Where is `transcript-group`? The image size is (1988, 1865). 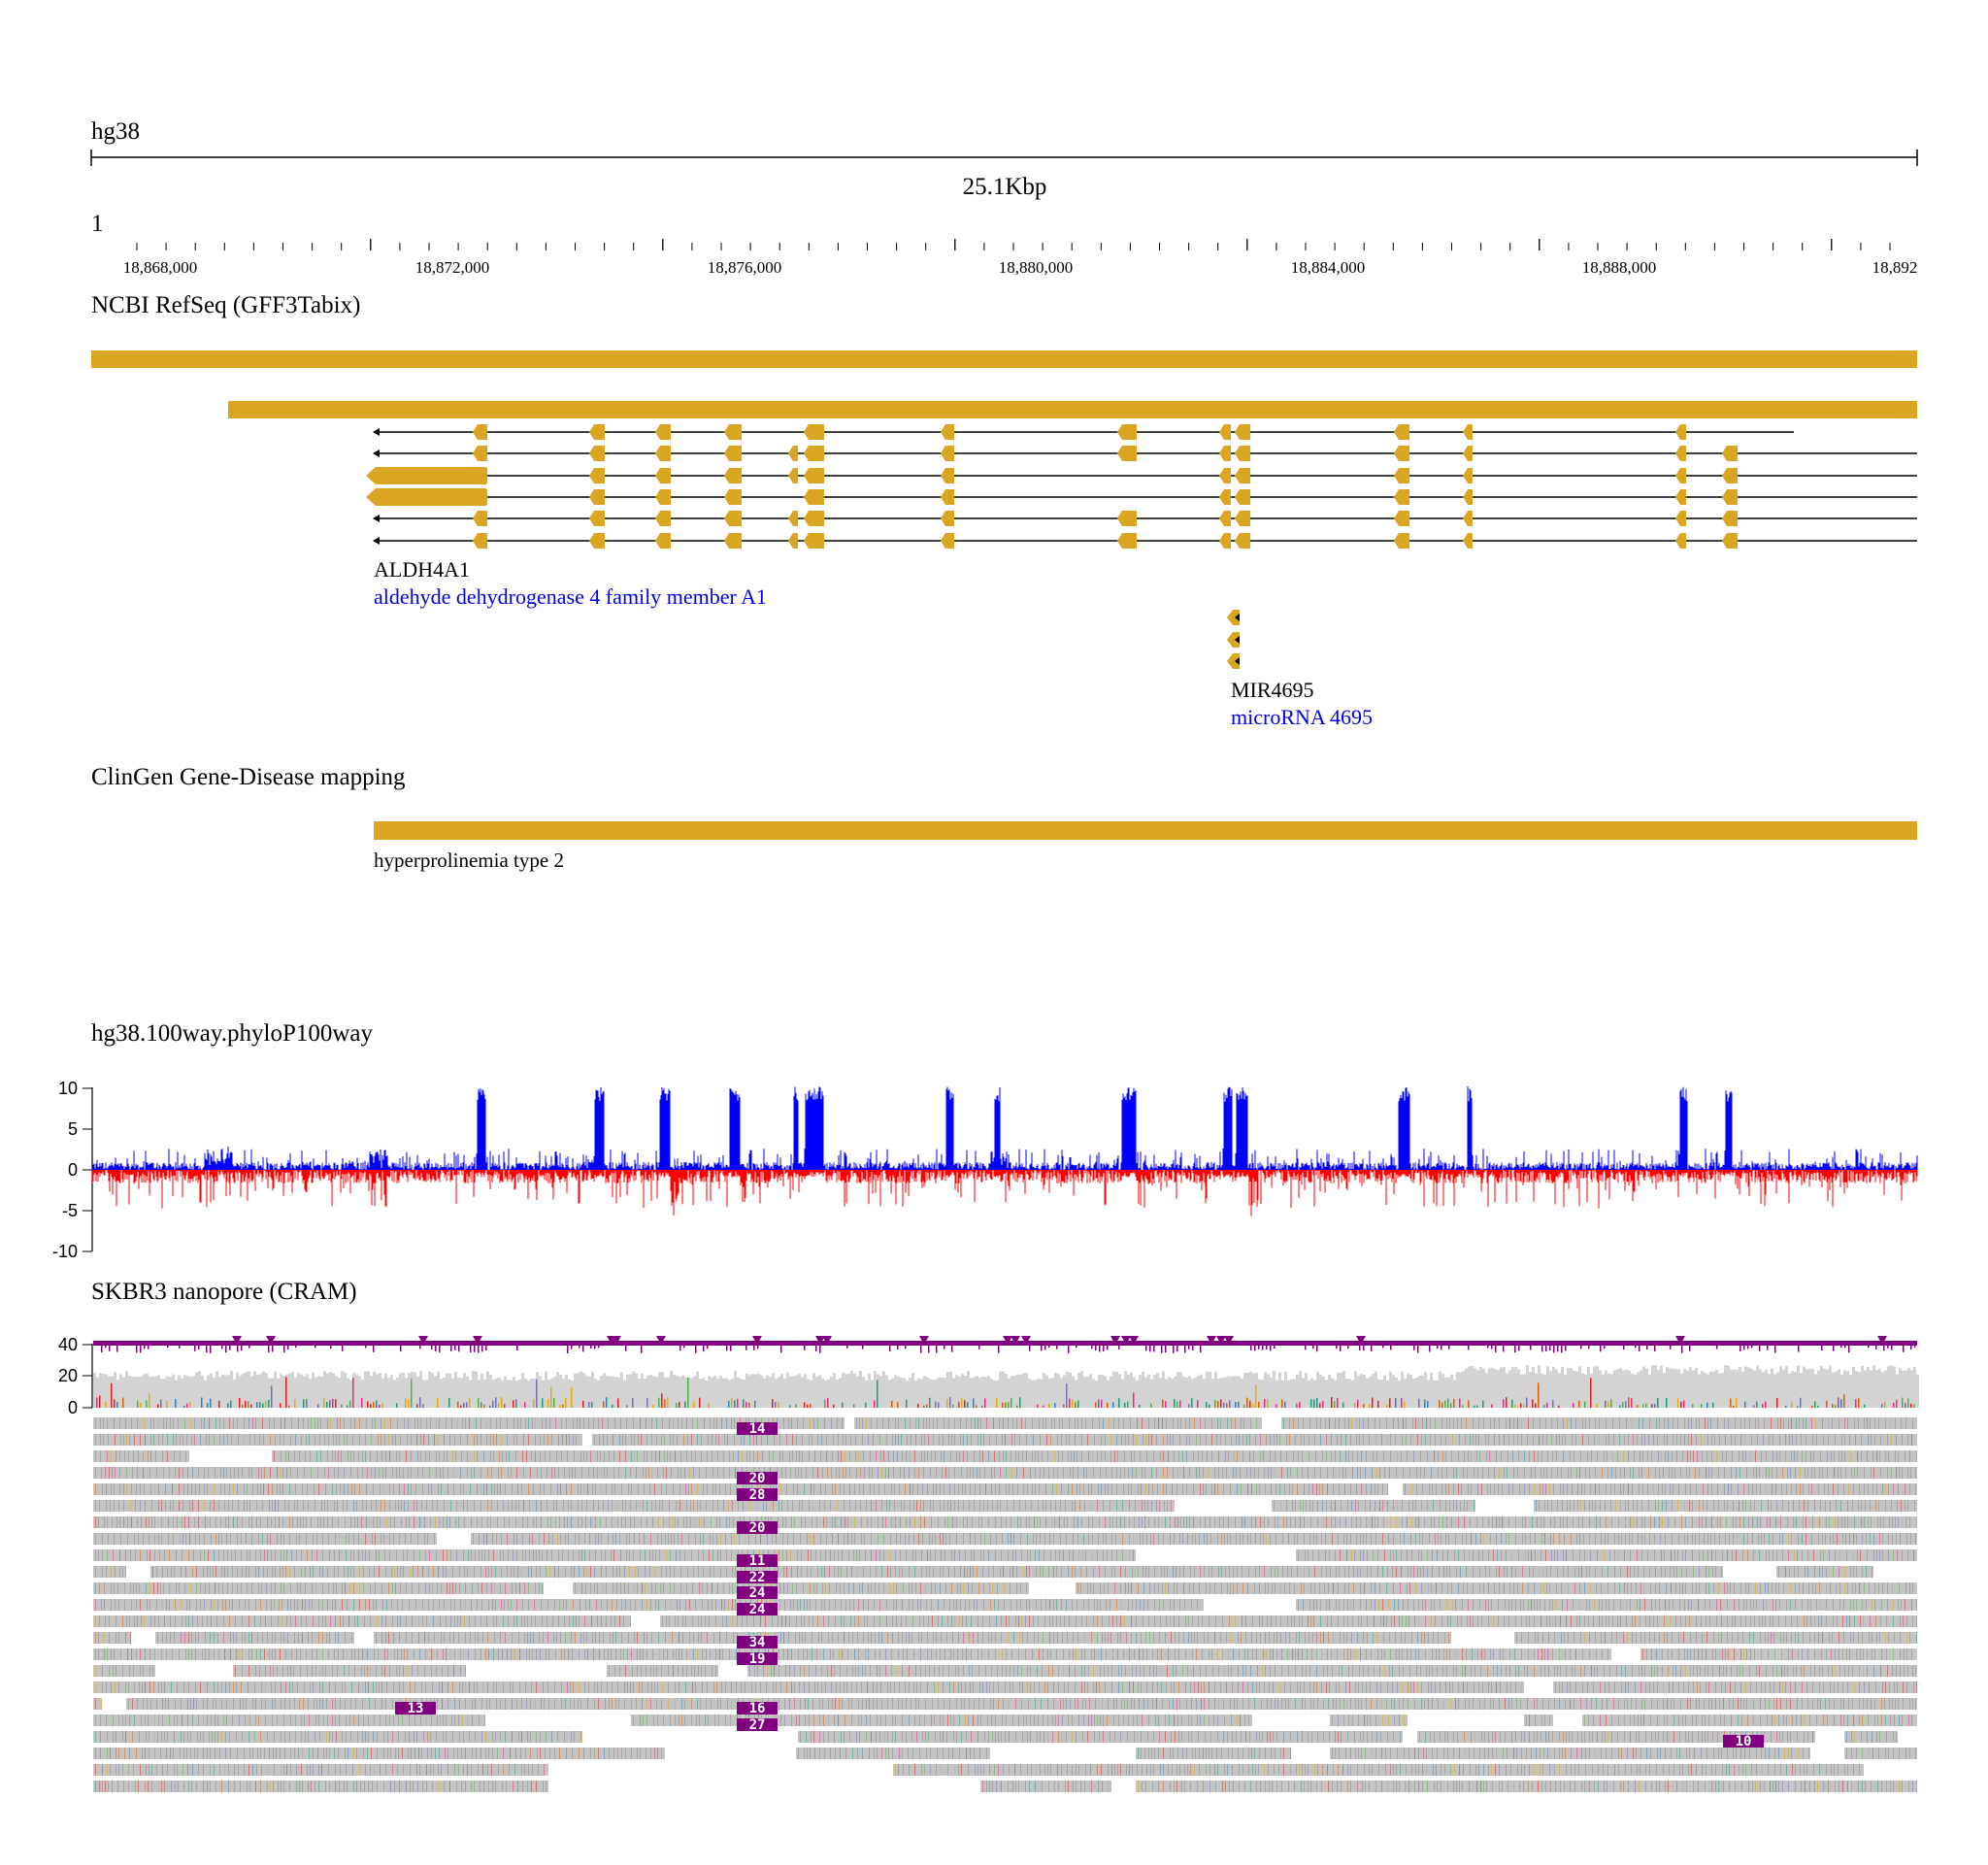
transcript-group is located at coordinates (1142, 487).